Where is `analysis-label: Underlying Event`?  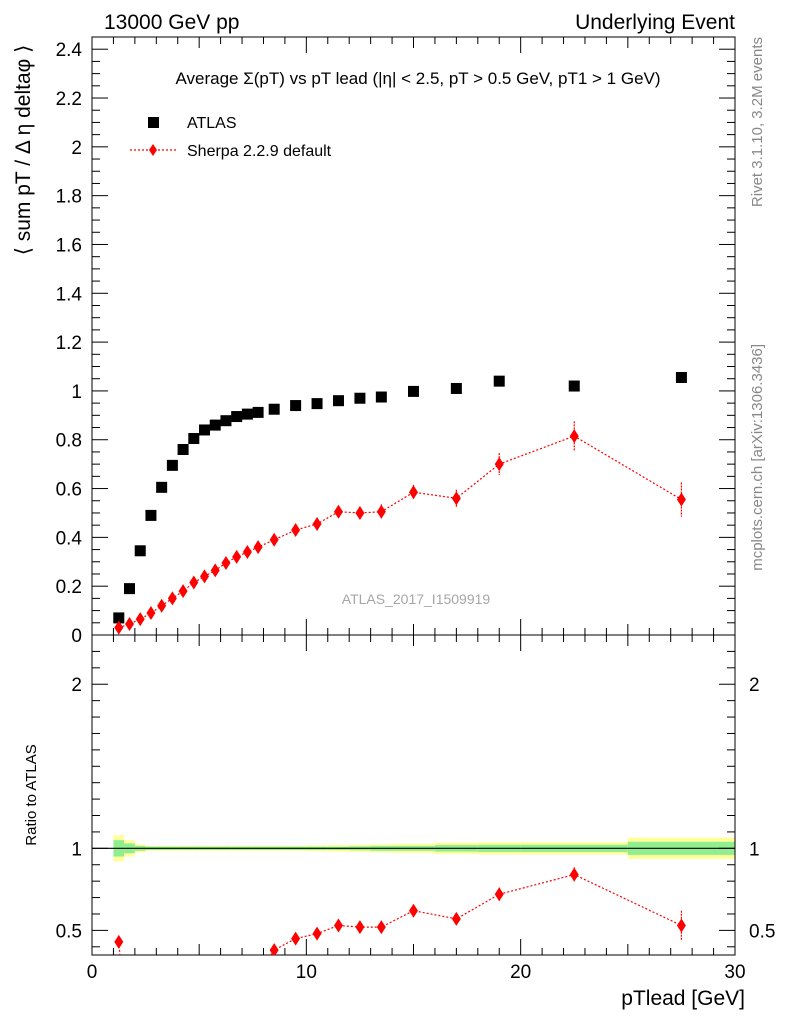
analysis-label: Underlying Event is located at coordinates (655, 22).